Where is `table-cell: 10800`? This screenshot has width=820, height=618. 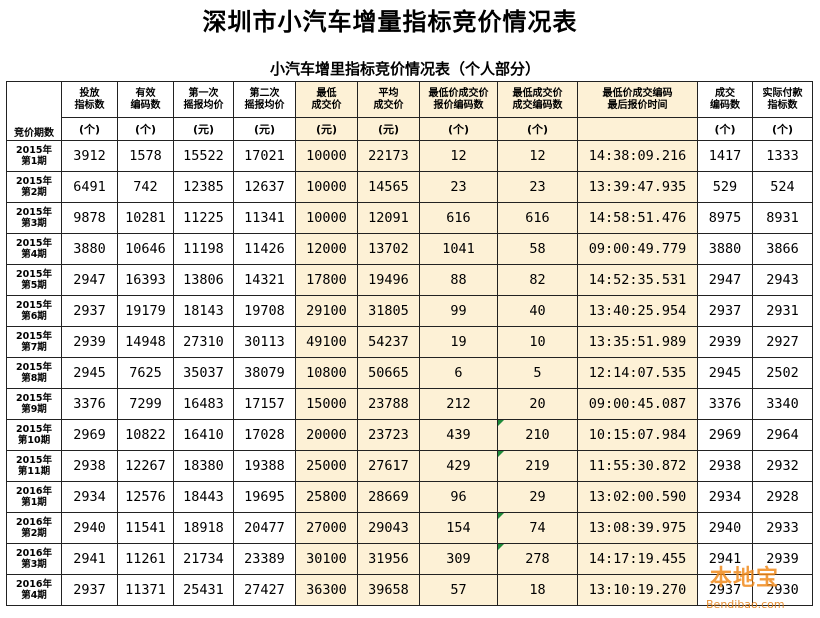
table-cell: 10800 is located at coordinates (326, 373).